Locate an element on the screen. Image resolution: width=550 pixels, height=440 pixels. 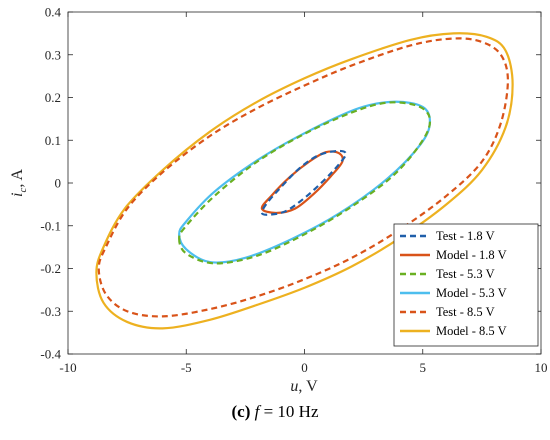
figure-caption: (c) f = 10 Hz is located at coordinates (275, 412).